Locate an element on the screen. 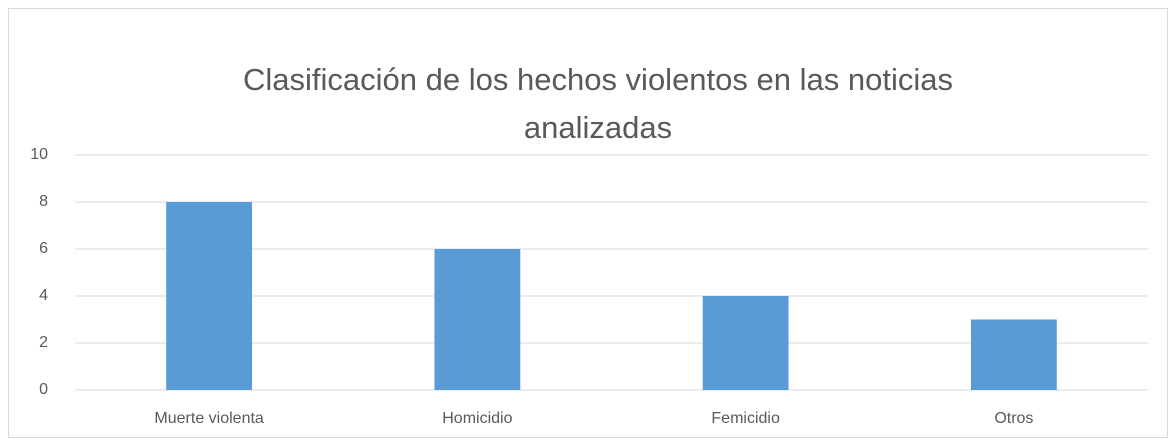 The image size is (1176, 445). x-tick-label: Femicidio is located at coordinates (745, 418).